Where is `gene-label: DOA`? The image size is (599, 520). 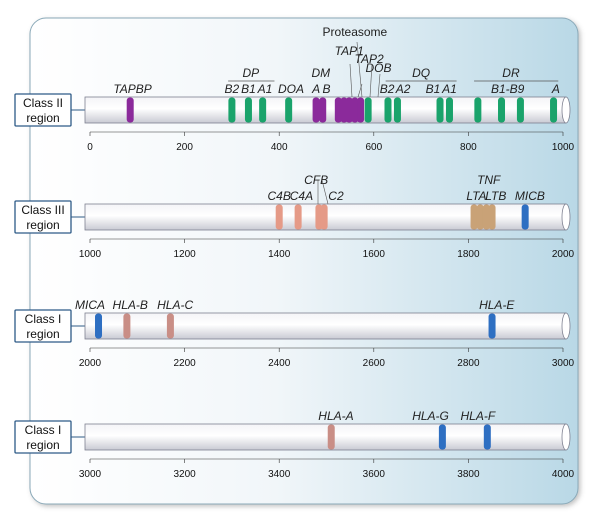
gene-label: DOA is located at coordinates (291, 89).